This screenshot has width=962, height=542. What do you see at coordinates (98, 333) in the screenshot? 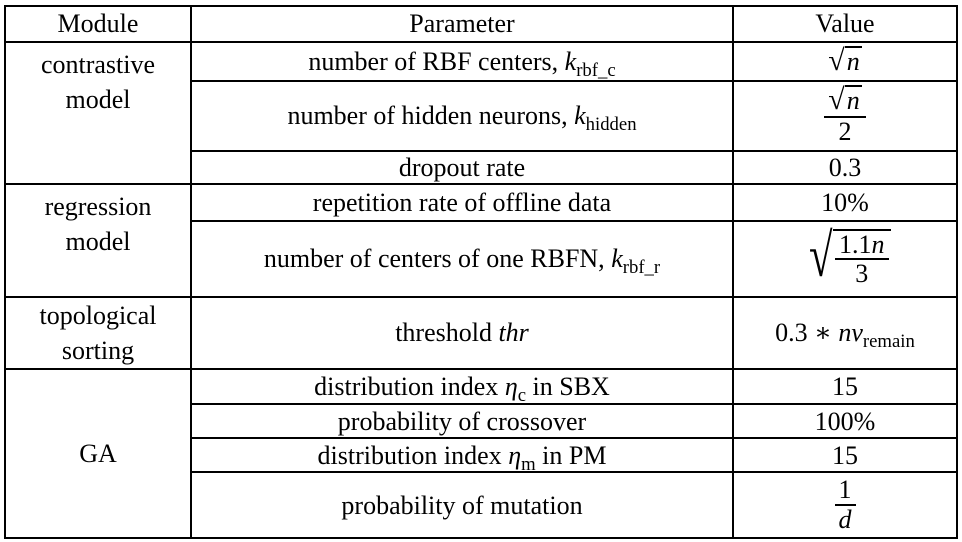
I see `module-topological: topological sorting` at bounding box center [98, 333].